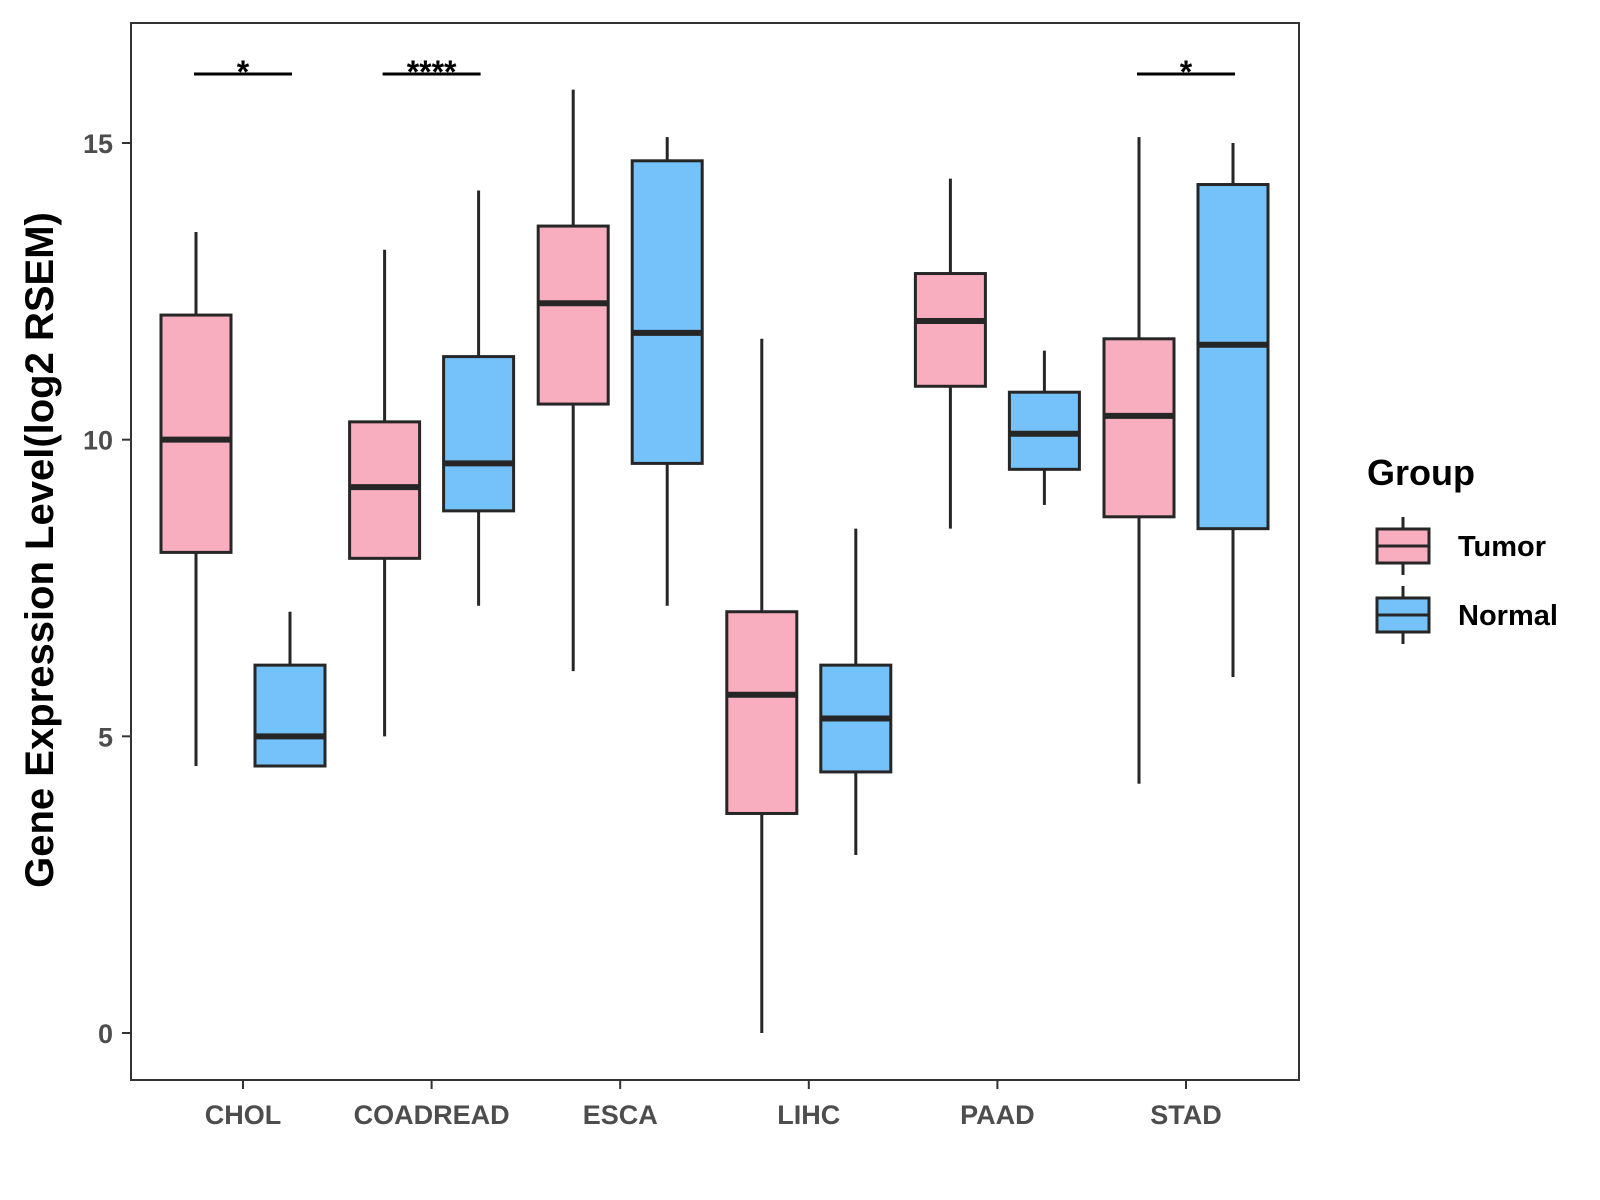 Image resolution: width=1600 pixels, height=1200 pixels. What do you see at coordinates (243, 1115) in the screenshot?
I see `x-tick-label-chol: CHOL` at bounding box center [243, 1115].